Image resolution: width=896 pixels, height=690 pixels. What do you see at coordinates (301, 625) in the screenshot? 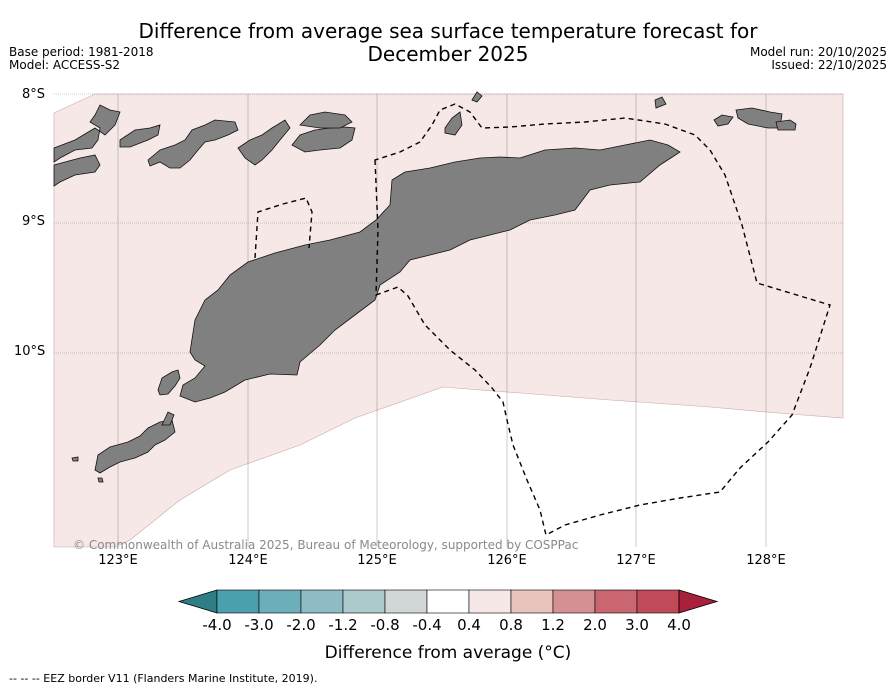
I see `colorbar-tick: -2.0` at bounding box center [301, 625].